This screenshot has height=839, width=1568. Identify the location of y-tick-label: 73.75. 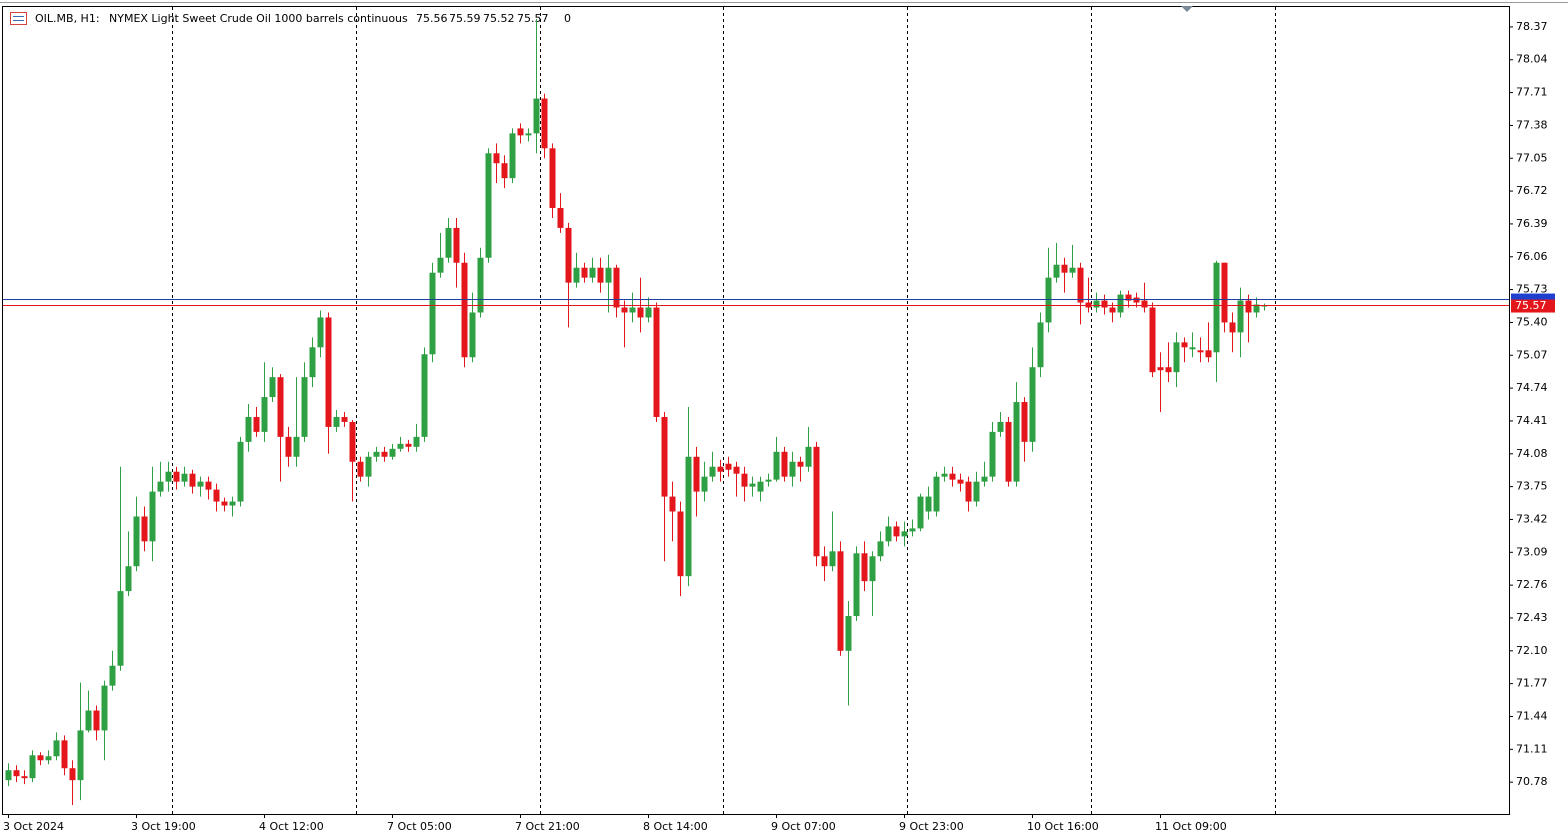
(1532, 486).